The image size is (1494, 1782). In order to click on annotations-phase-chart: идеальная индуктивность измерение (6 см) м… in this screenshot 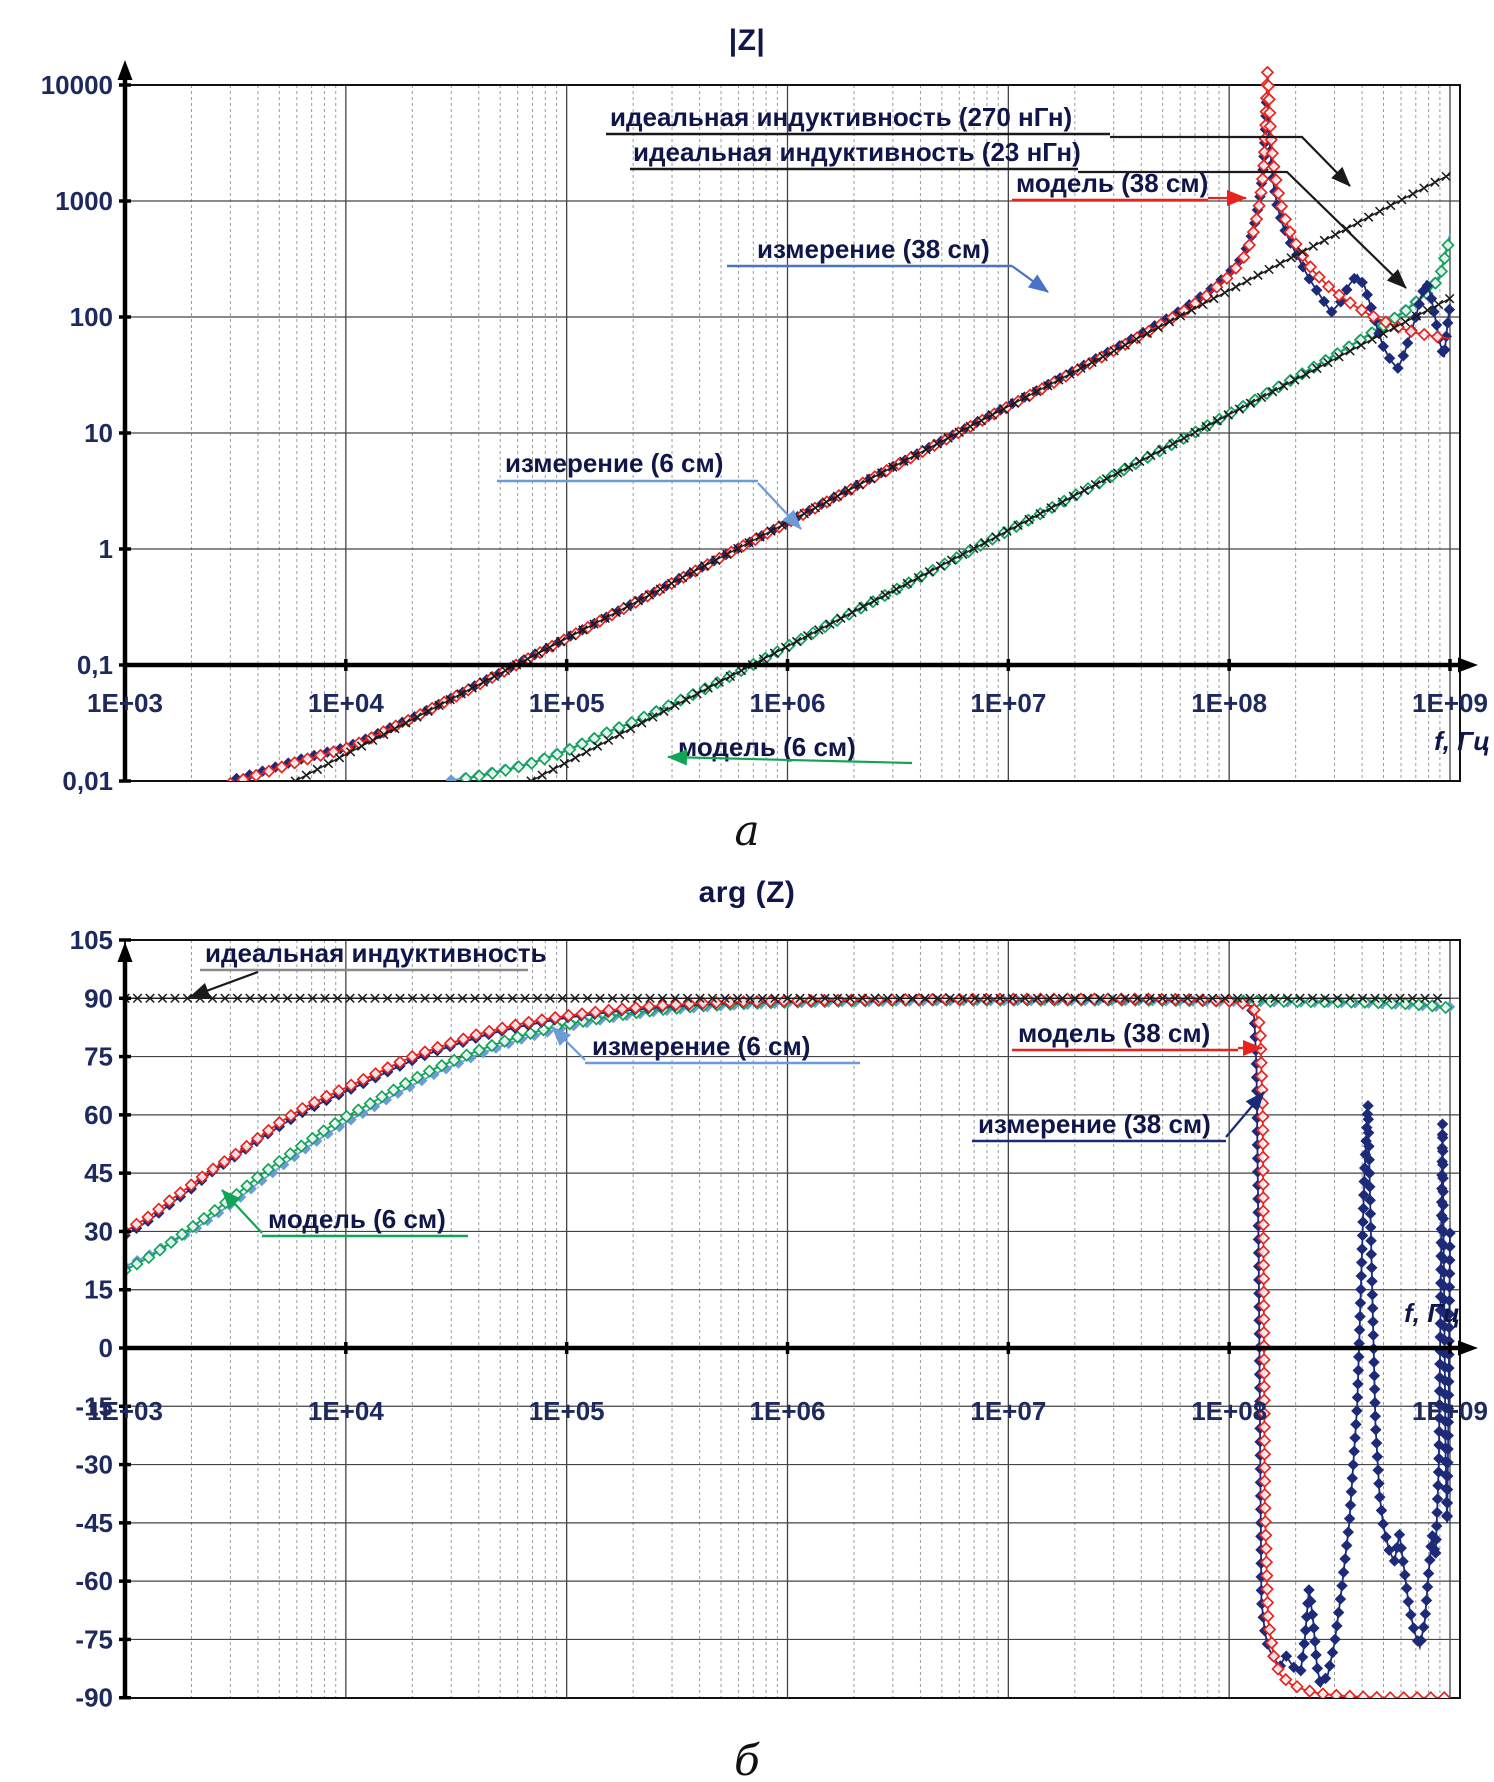, I will do `click(727, 1088)`.